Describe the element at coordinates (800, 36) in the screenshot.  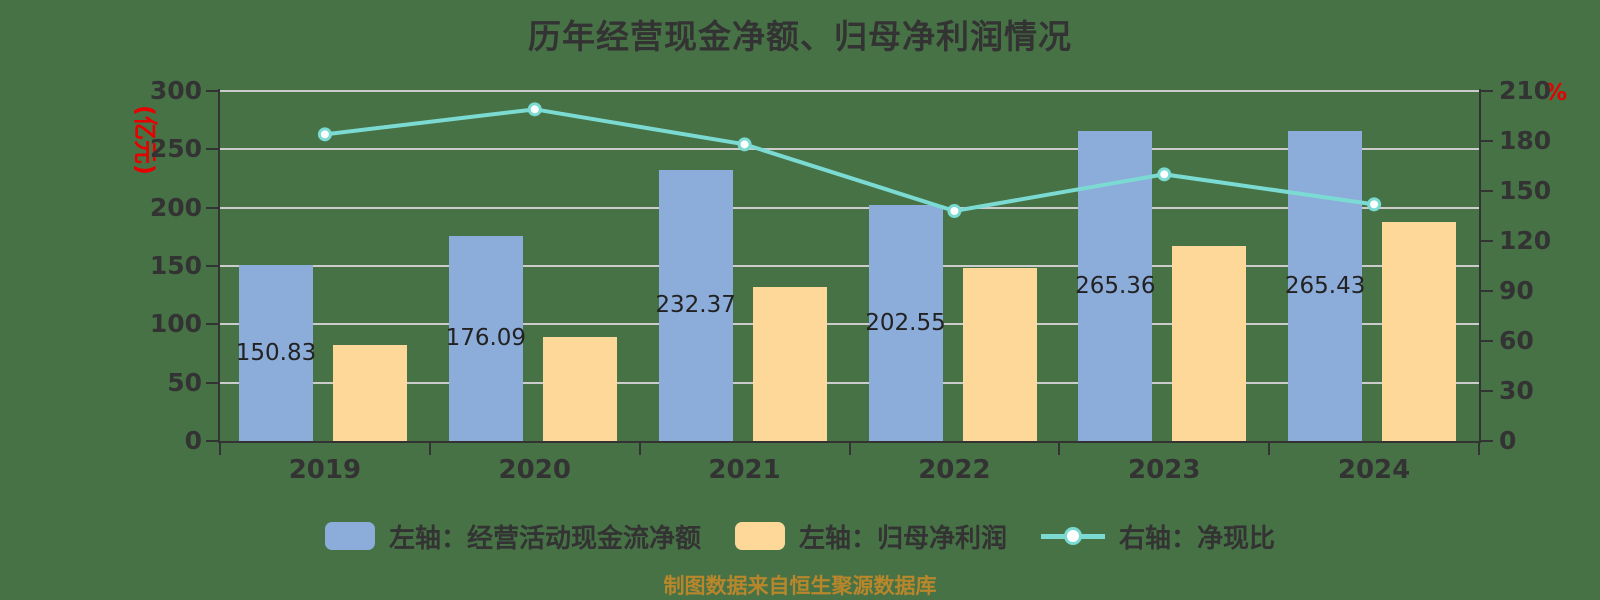
I see `chart-title: 历年经营现金净额、归母净利润情况` at that location.